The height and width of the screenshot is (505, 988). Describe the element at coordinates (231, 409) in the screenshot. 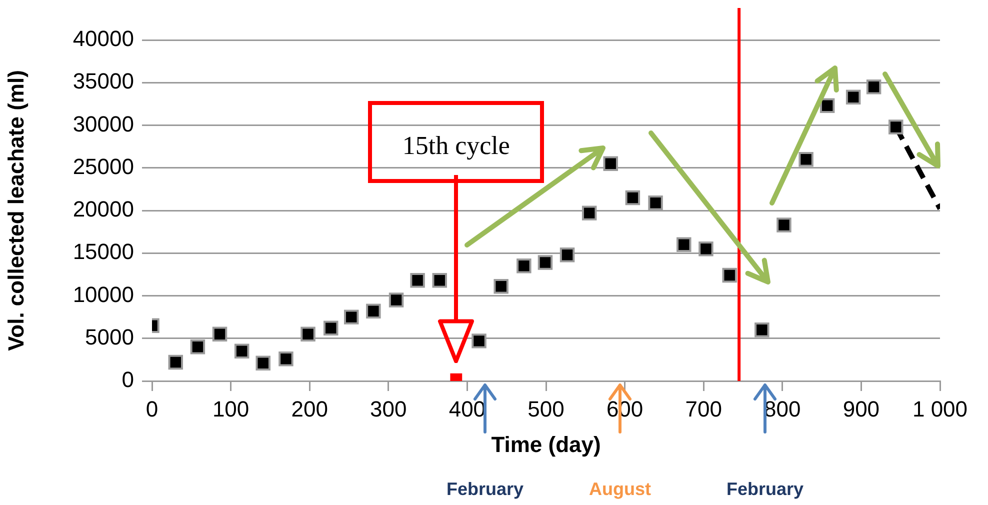

I see `x-tick-label: 100` at that location.